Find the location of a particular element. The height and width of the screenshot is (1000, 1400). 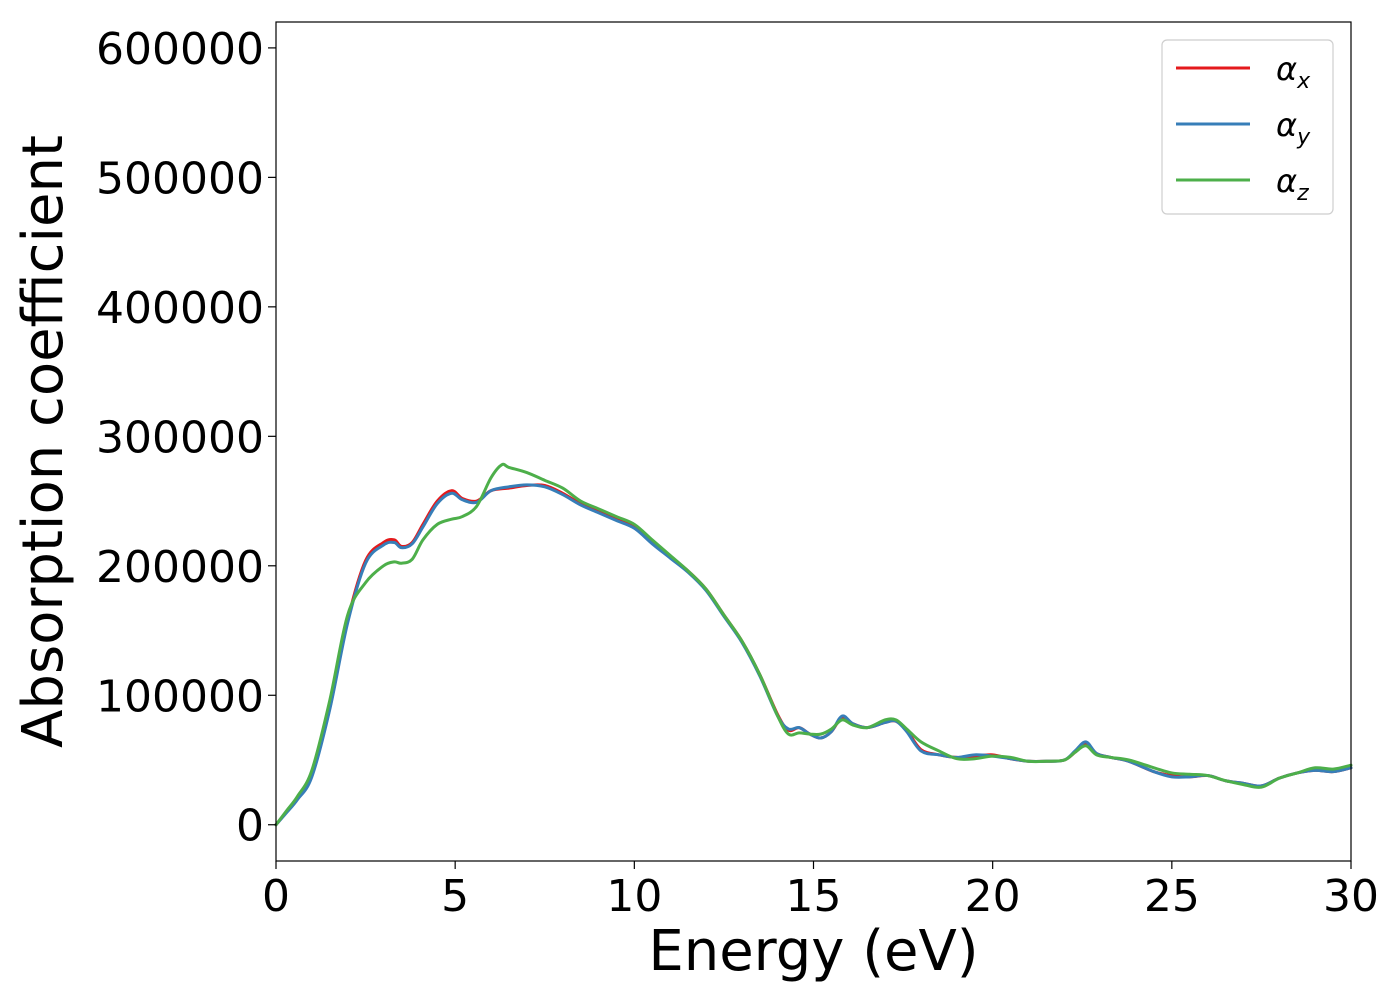

x-tick-label: 5 is located at coordinates (455, 896).